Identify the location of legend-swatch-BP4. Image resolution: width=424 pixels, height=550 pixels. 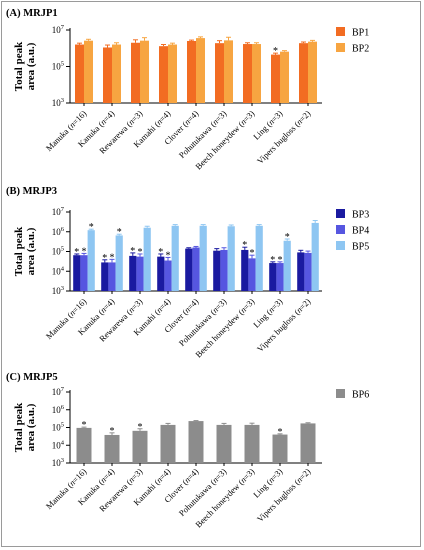
(340, 229).